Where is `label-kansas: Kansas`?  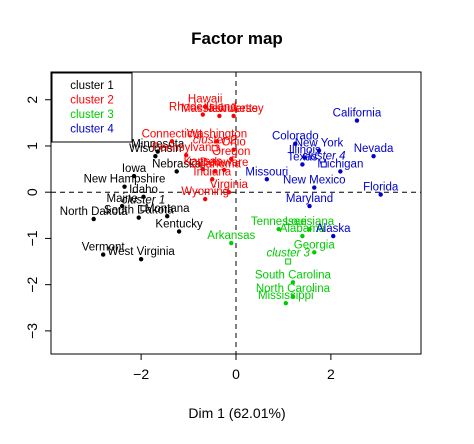
label-kansas: Kansas is located at coordinates (203, 162).